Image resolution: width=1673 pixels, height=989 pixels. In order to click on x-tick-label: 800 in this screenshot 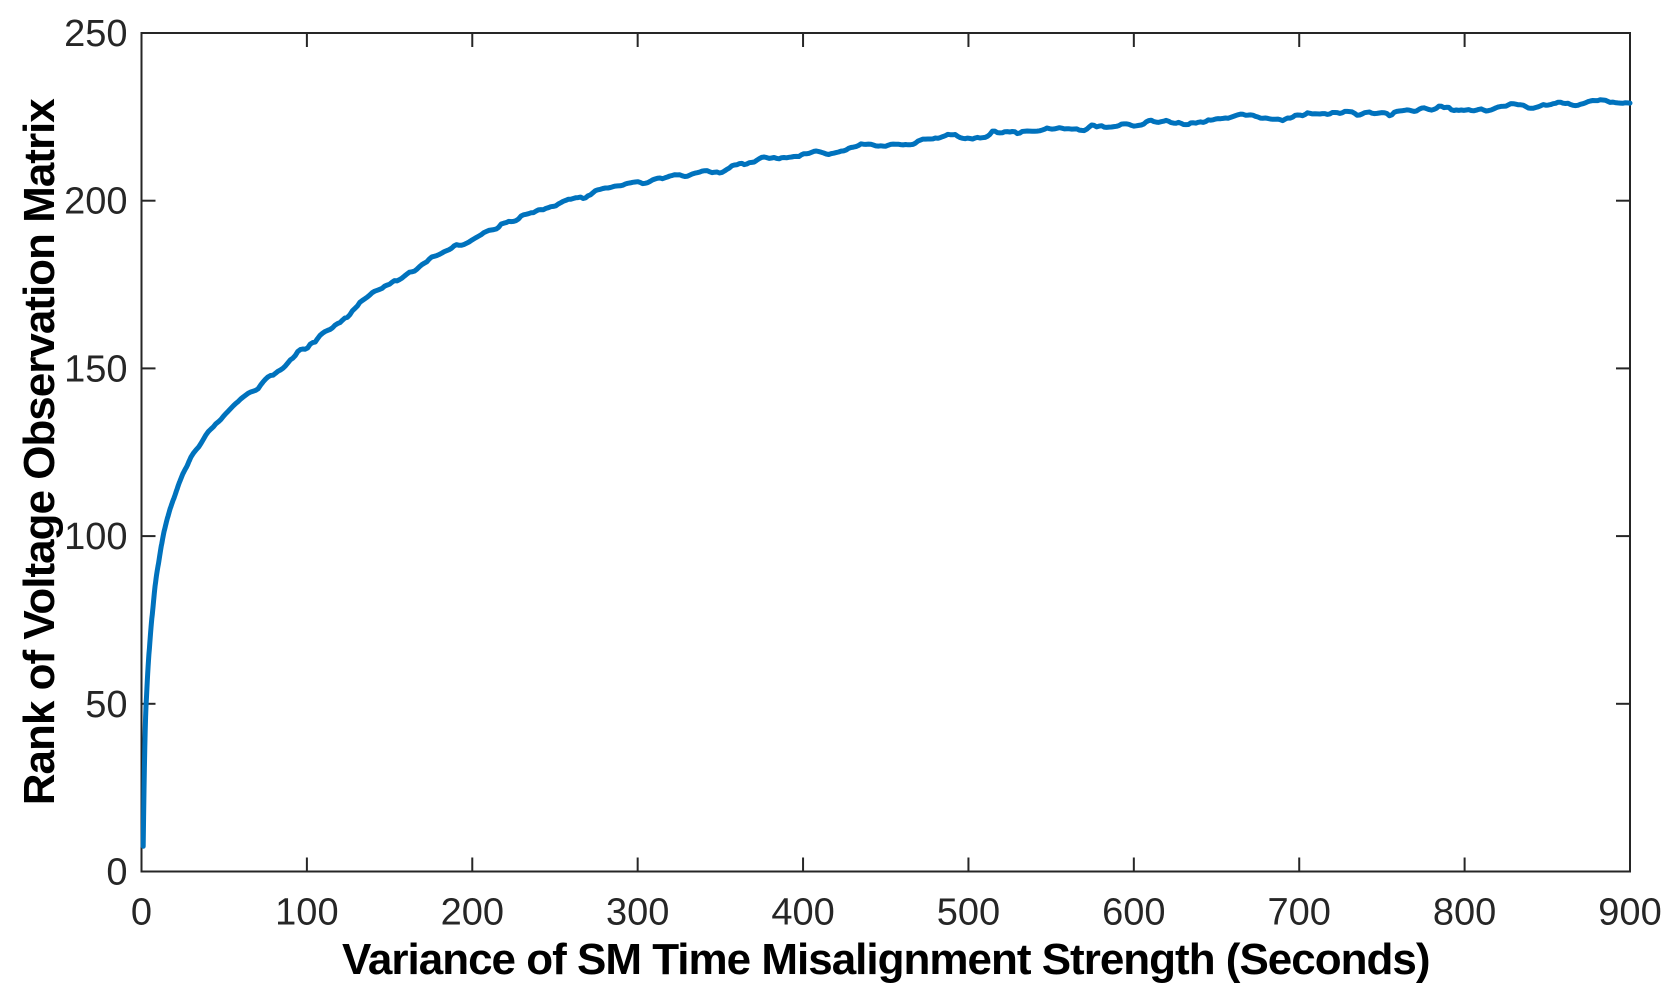, I will do `click(1464, 913)`.